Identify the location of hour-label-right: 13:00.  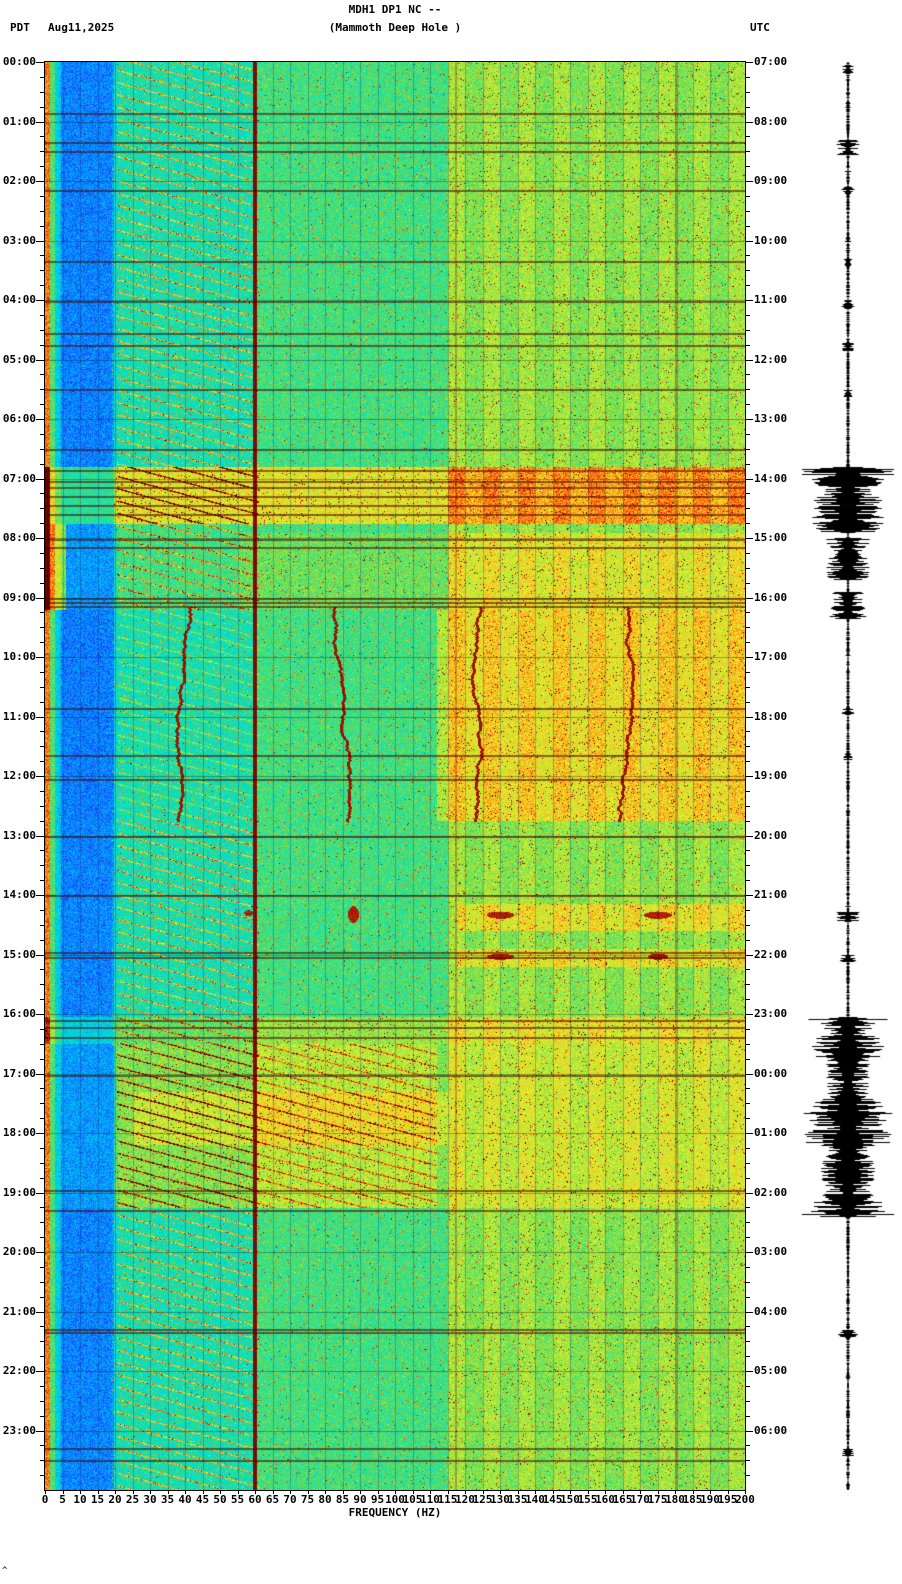
(771, 418).